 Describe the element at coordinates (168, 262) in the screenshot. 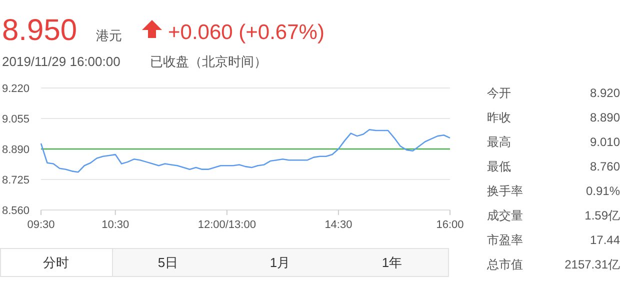

I see `text: 5日` at that location.